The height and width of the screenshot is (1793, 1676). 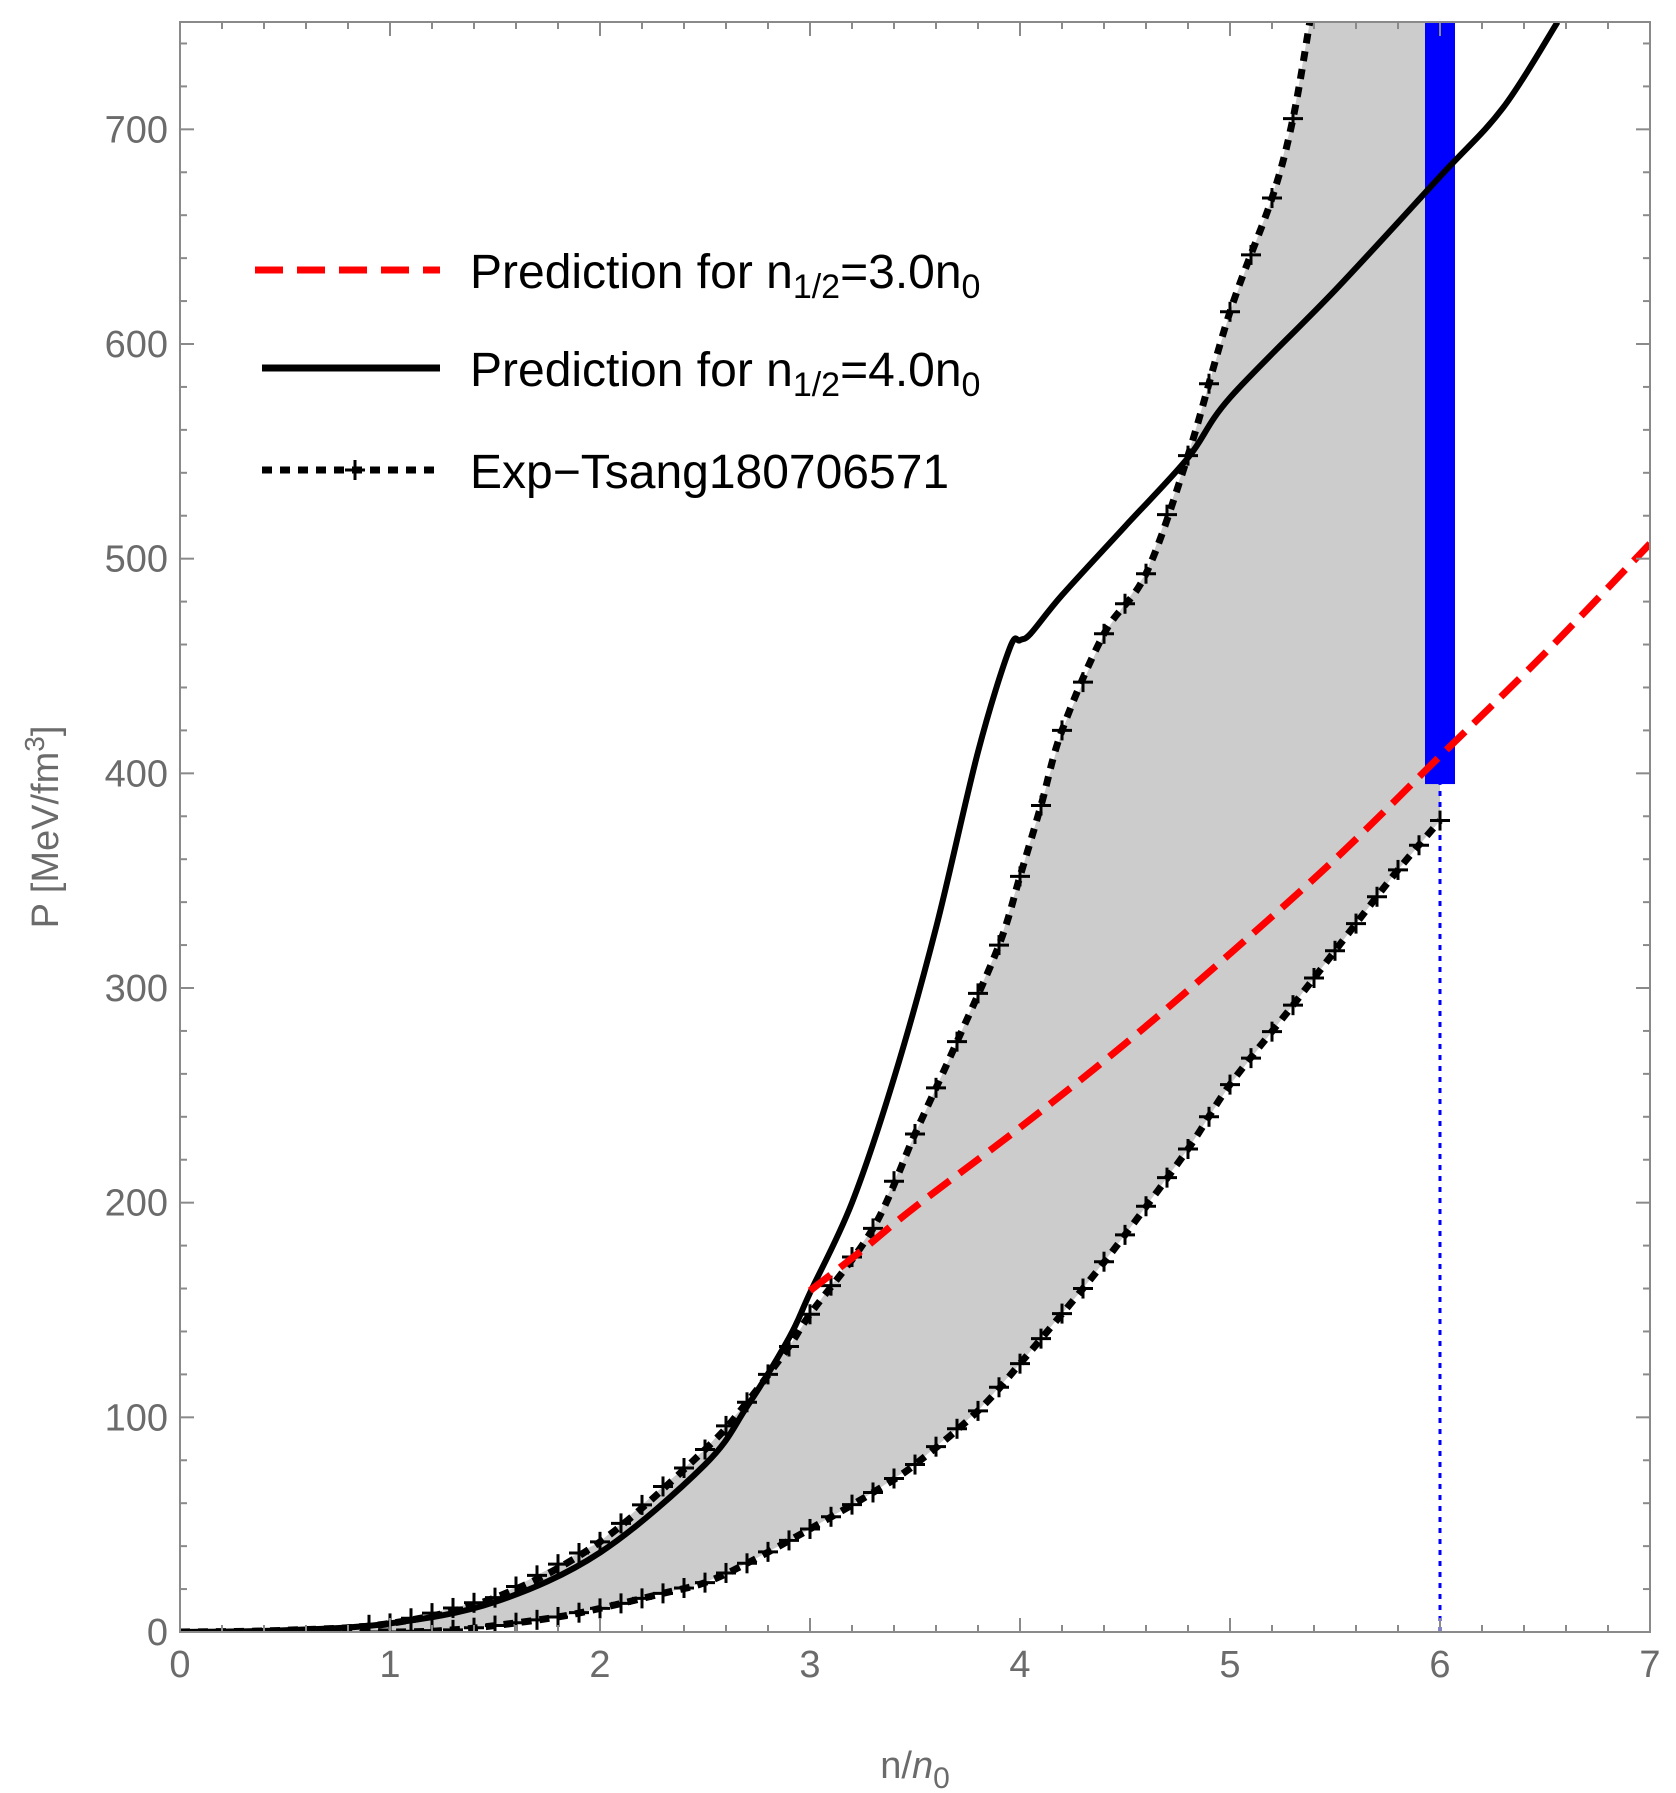 I want to click on x-tick-label: 5, so click(x=1229, y=1665).